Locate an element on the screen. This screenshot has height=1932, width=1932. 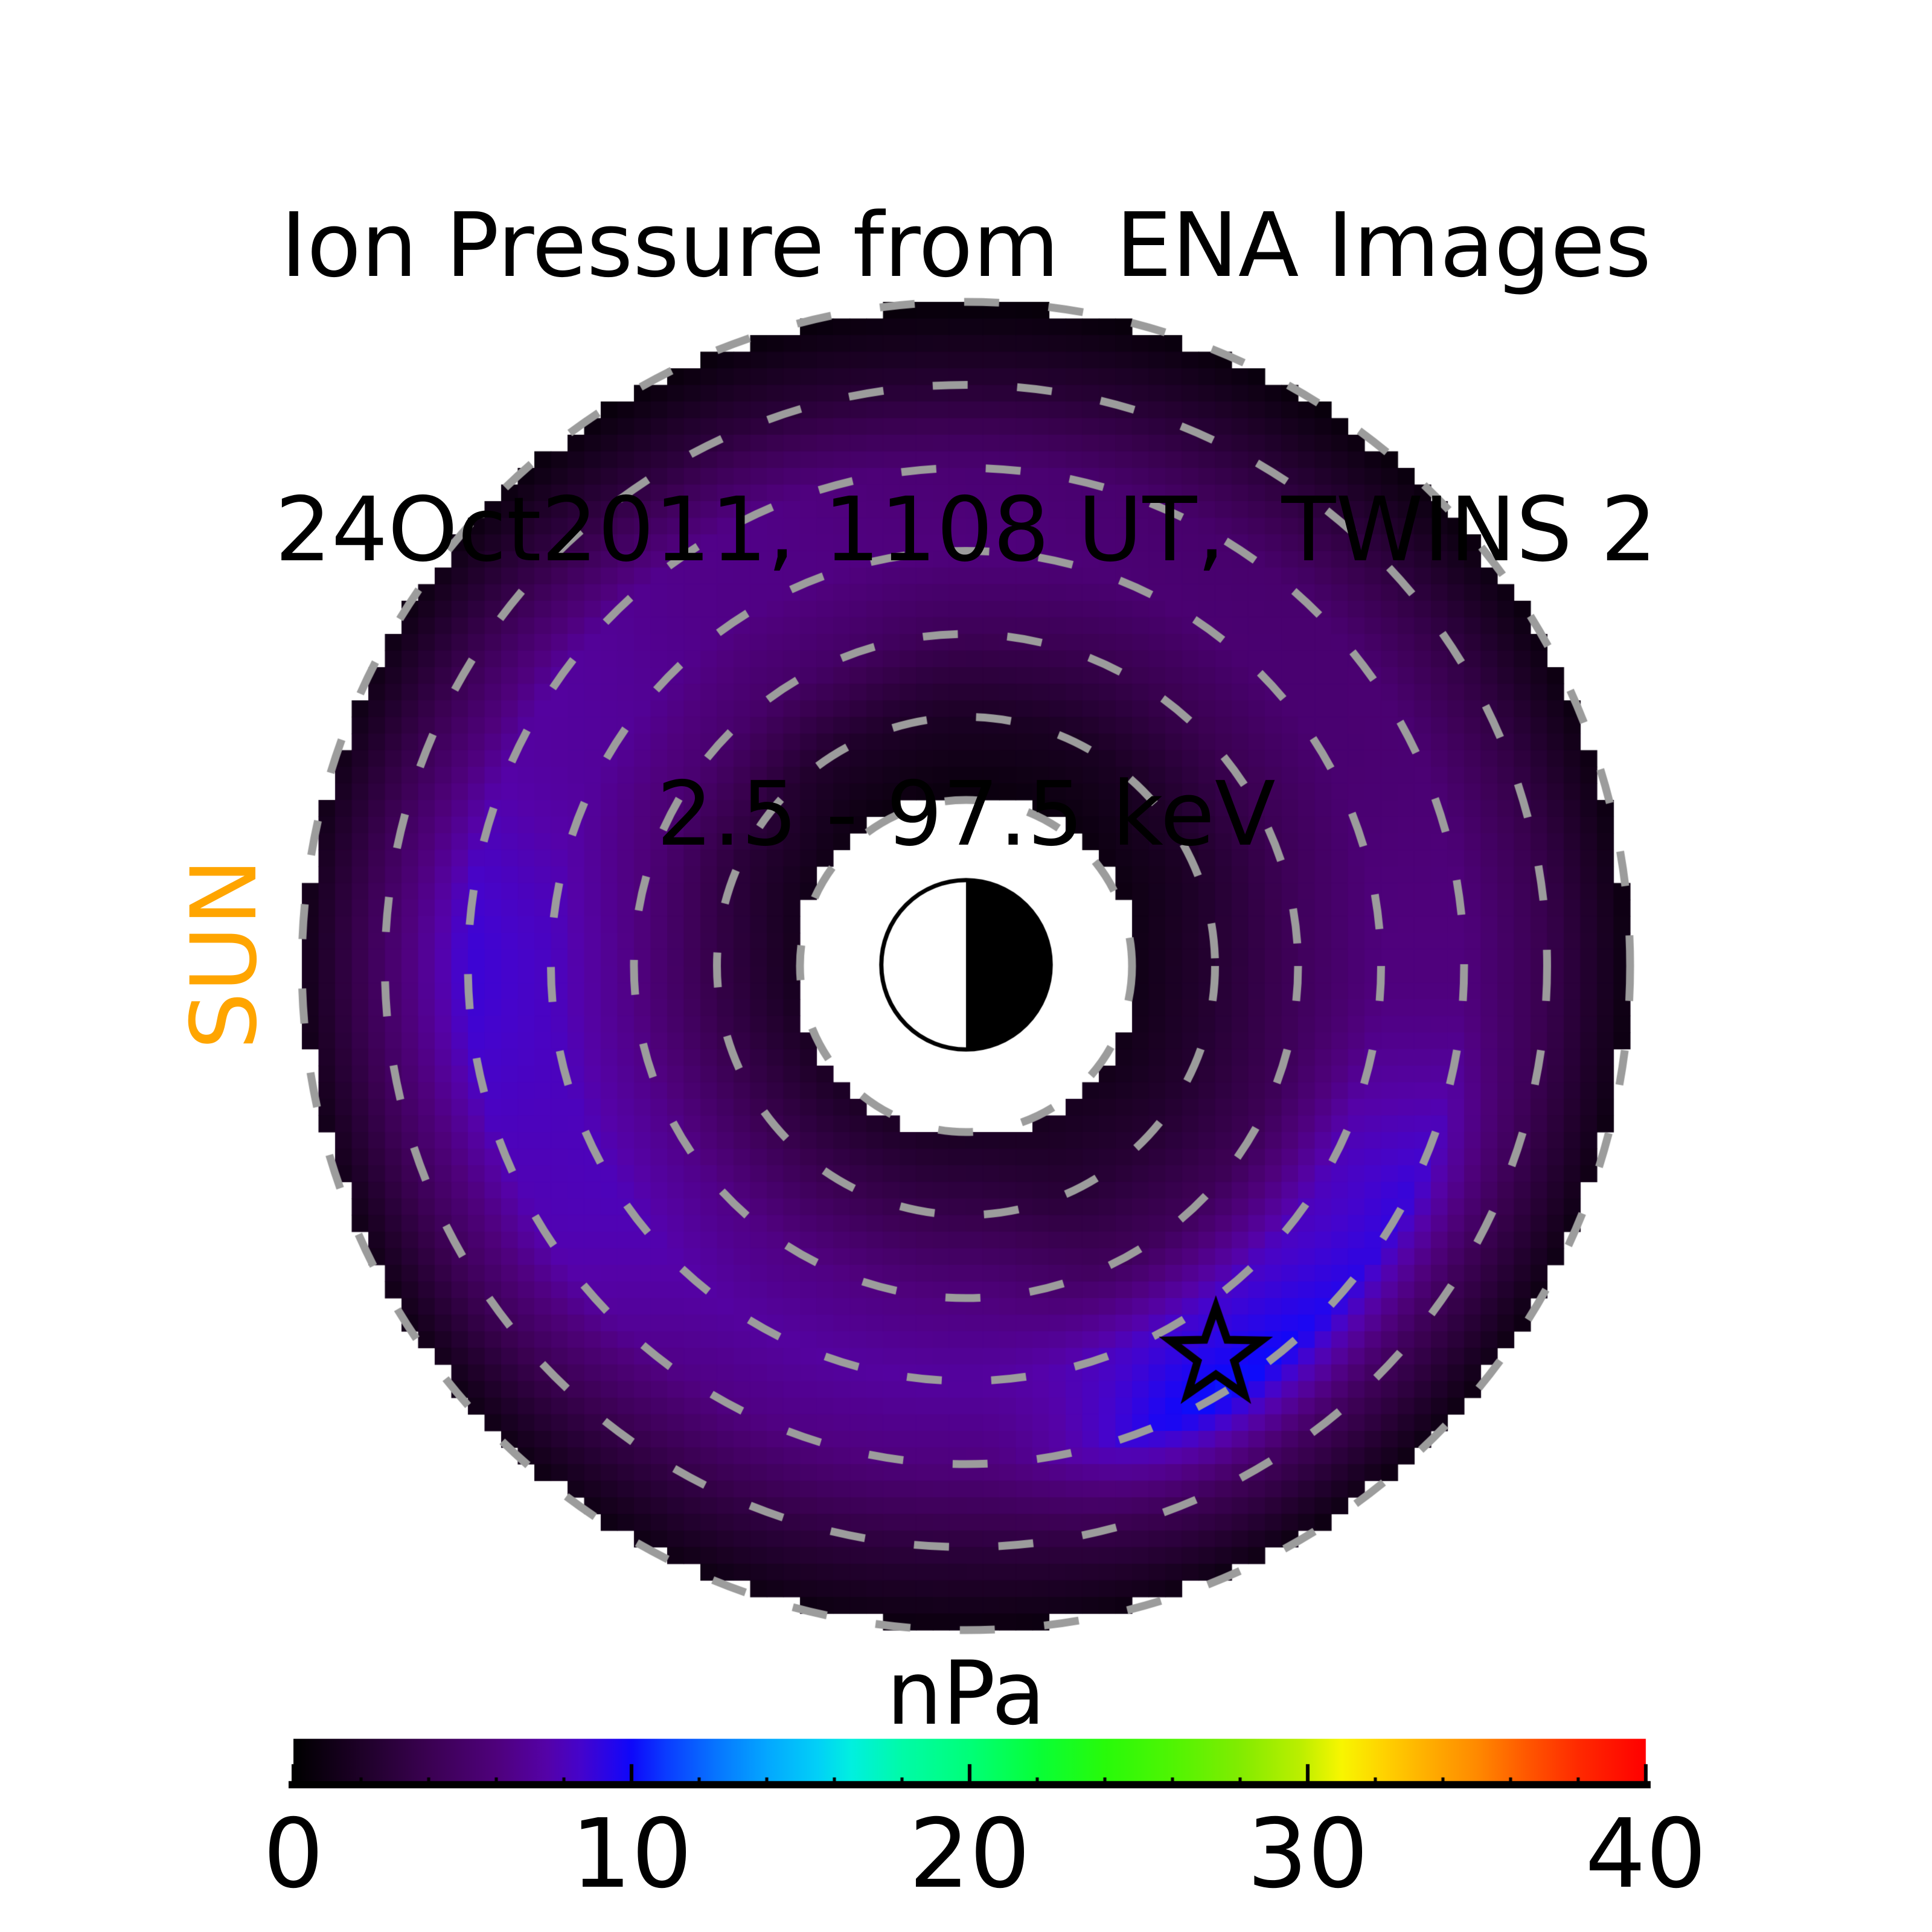
colorbar-unit-label: nPa is located at coordinates (966, 1693).